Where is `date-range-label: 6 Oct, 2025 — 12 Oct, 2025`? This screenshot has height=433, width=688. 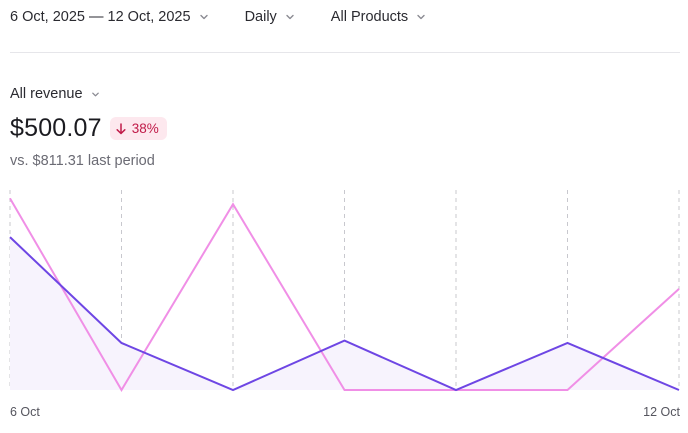
date-range-label: 6 Oct, 2025 — 12 Oct, 2025 is located at coordinates (100, 17).